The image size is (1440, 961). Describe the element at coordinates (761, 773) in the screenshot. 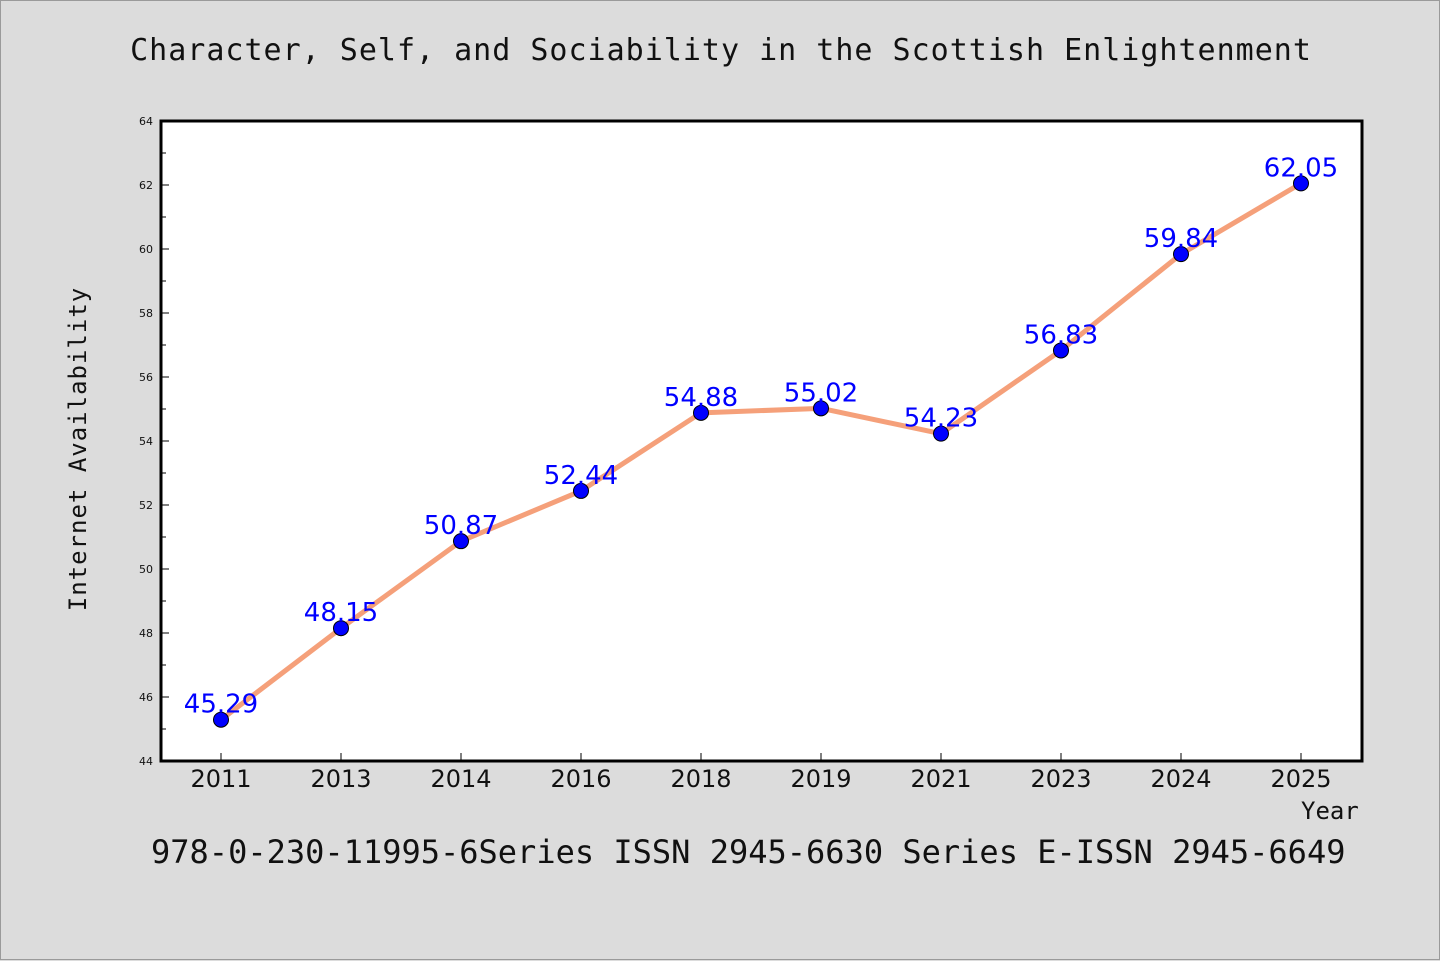

I see `x-axis: 2011 2013 2014 2016 2018 2019 2021 2023 2024 2025` at that location.